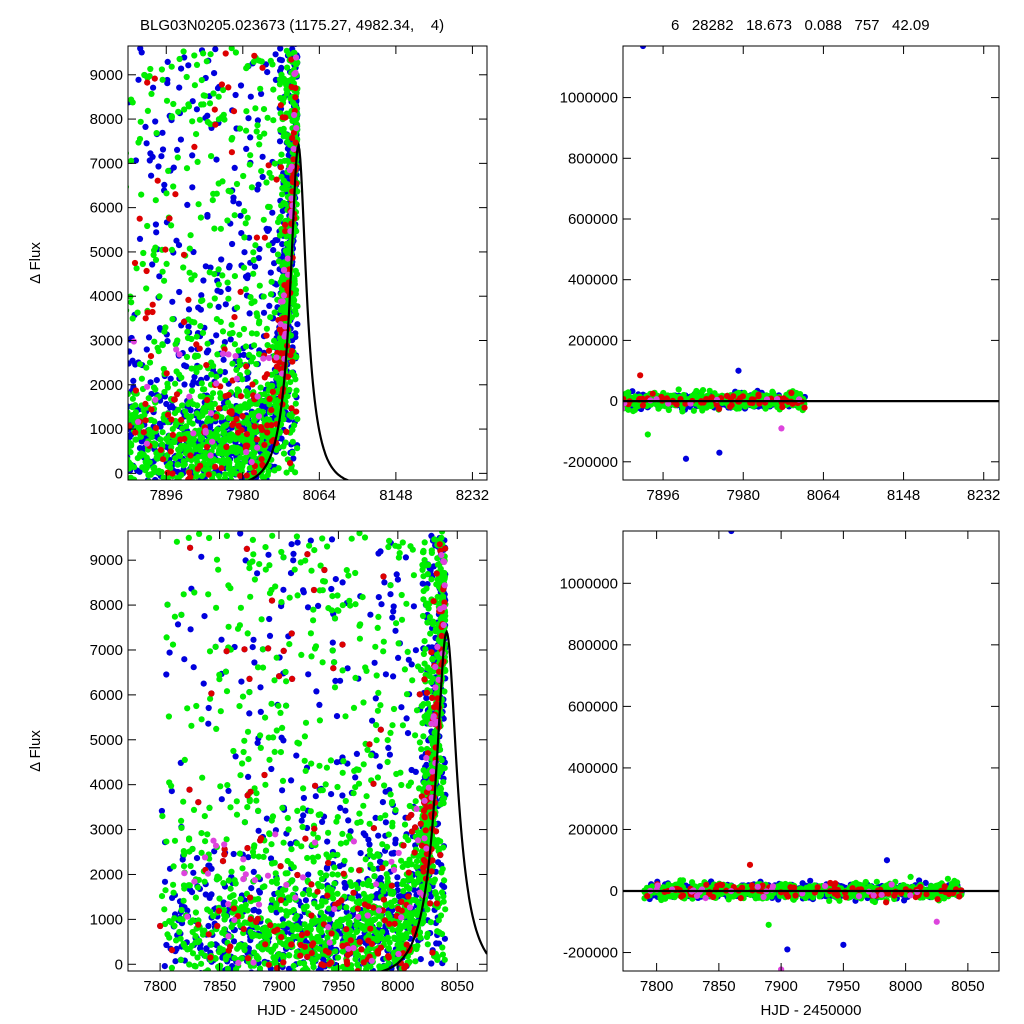  I want to click on y-tick-label: 3000, so click(106, 341).